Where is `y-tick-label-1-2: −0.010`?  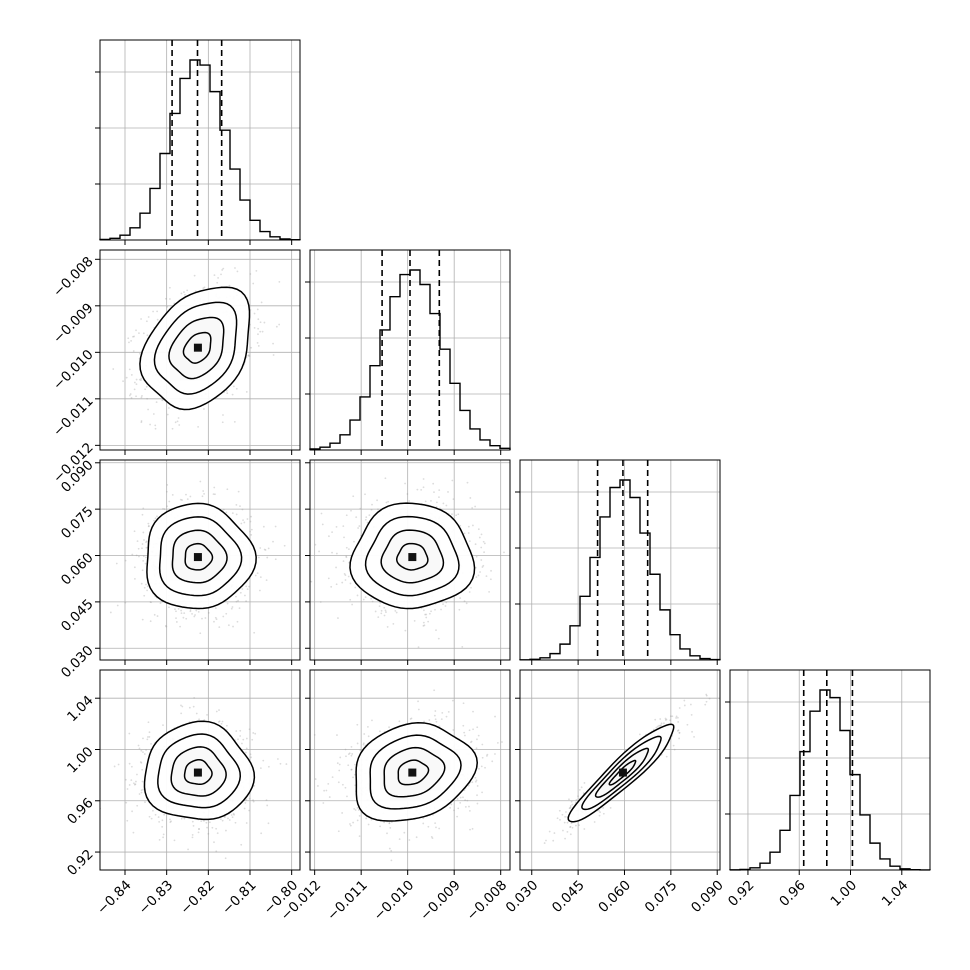
y-tick-label-1-2: −0.010 is located at coordinates (73, 370).